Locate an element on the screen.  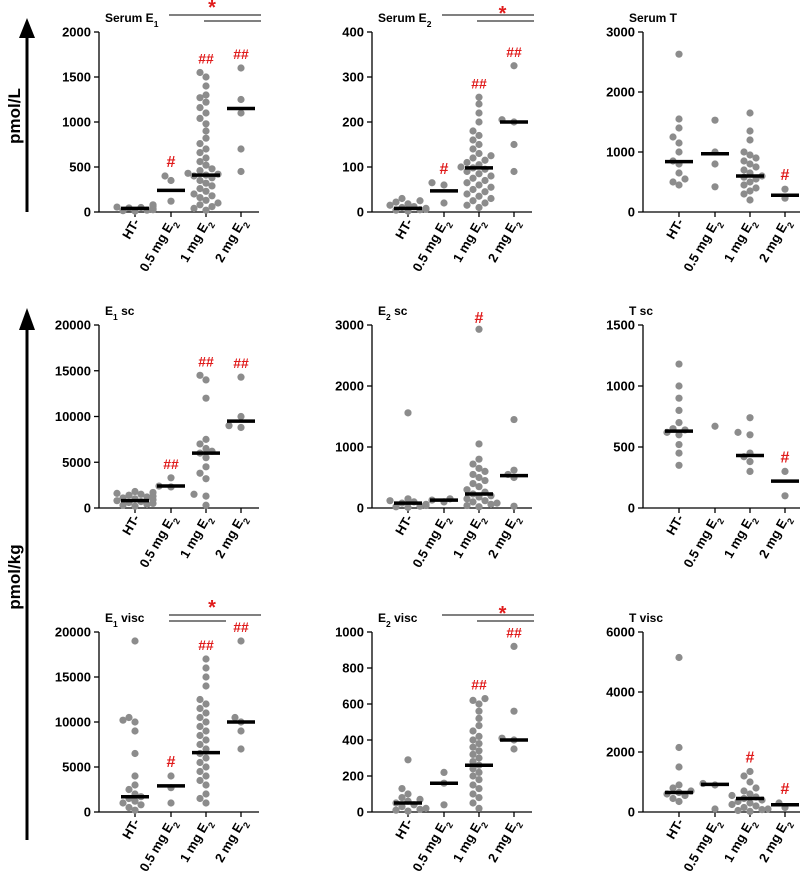
y-tick-label: 100 is located at coordinates (353, 167).